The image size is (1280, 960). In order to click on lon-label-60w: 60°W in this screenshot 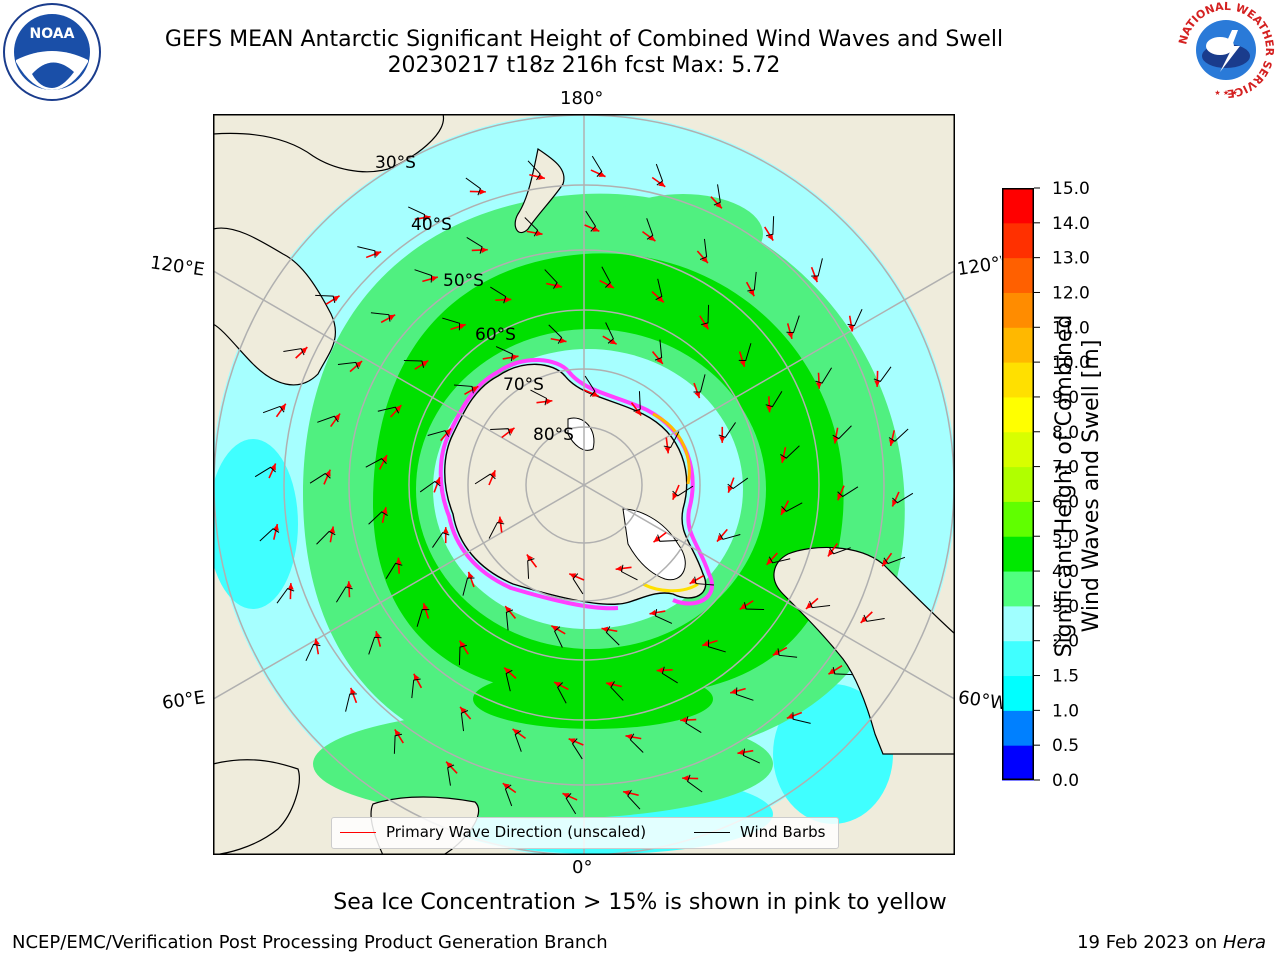, I will do `click(980, 700)`.